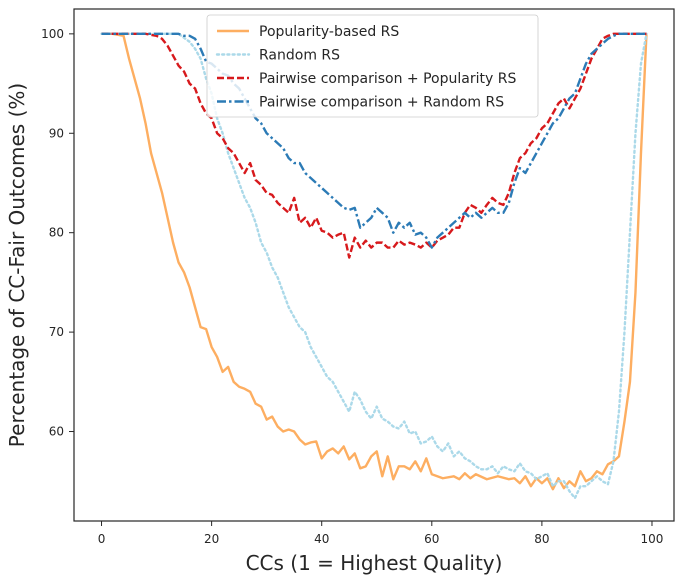 The width and height of the screenshot is (684, 584). What do you see at coordinates (431, 539) in the screenshot?
I see `x-tick-label: 60` at bounding box center [431, 539].